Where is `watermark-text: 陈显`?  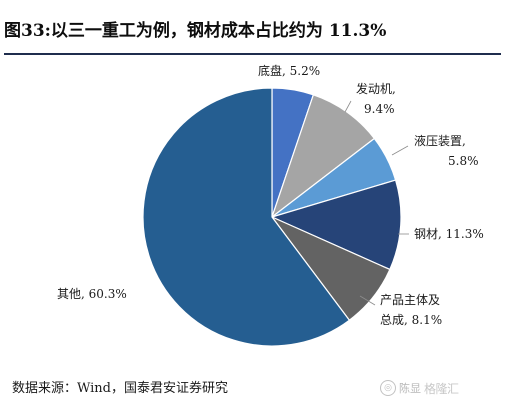
watermark-text: 陈显 is located at coordinates (410, 388).